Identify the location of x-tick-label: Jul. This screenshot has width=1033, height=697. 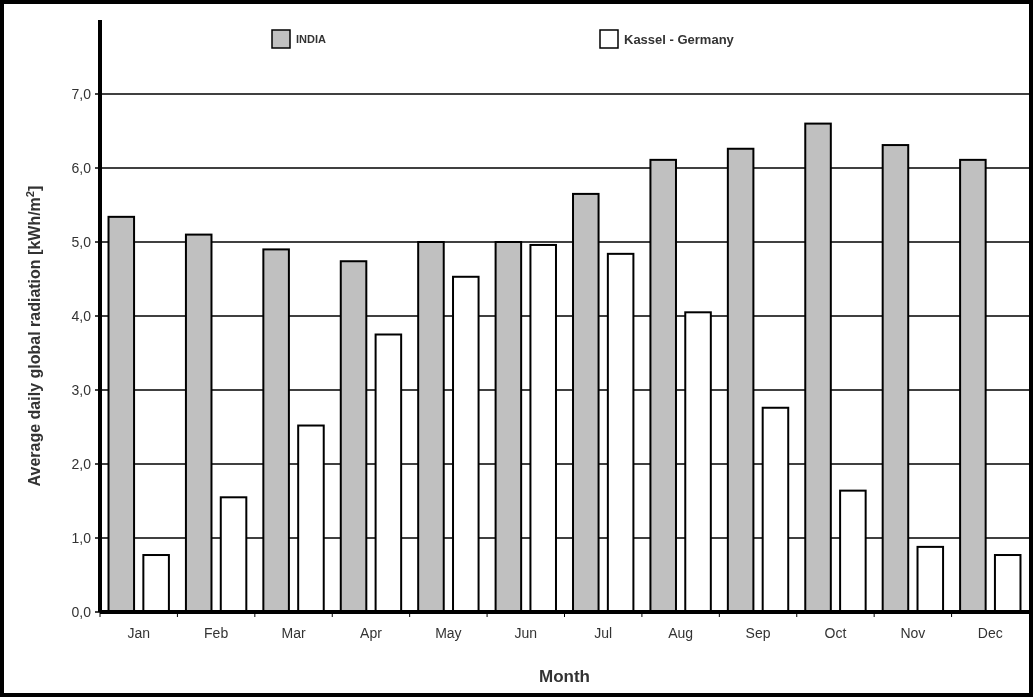
(603, 633).